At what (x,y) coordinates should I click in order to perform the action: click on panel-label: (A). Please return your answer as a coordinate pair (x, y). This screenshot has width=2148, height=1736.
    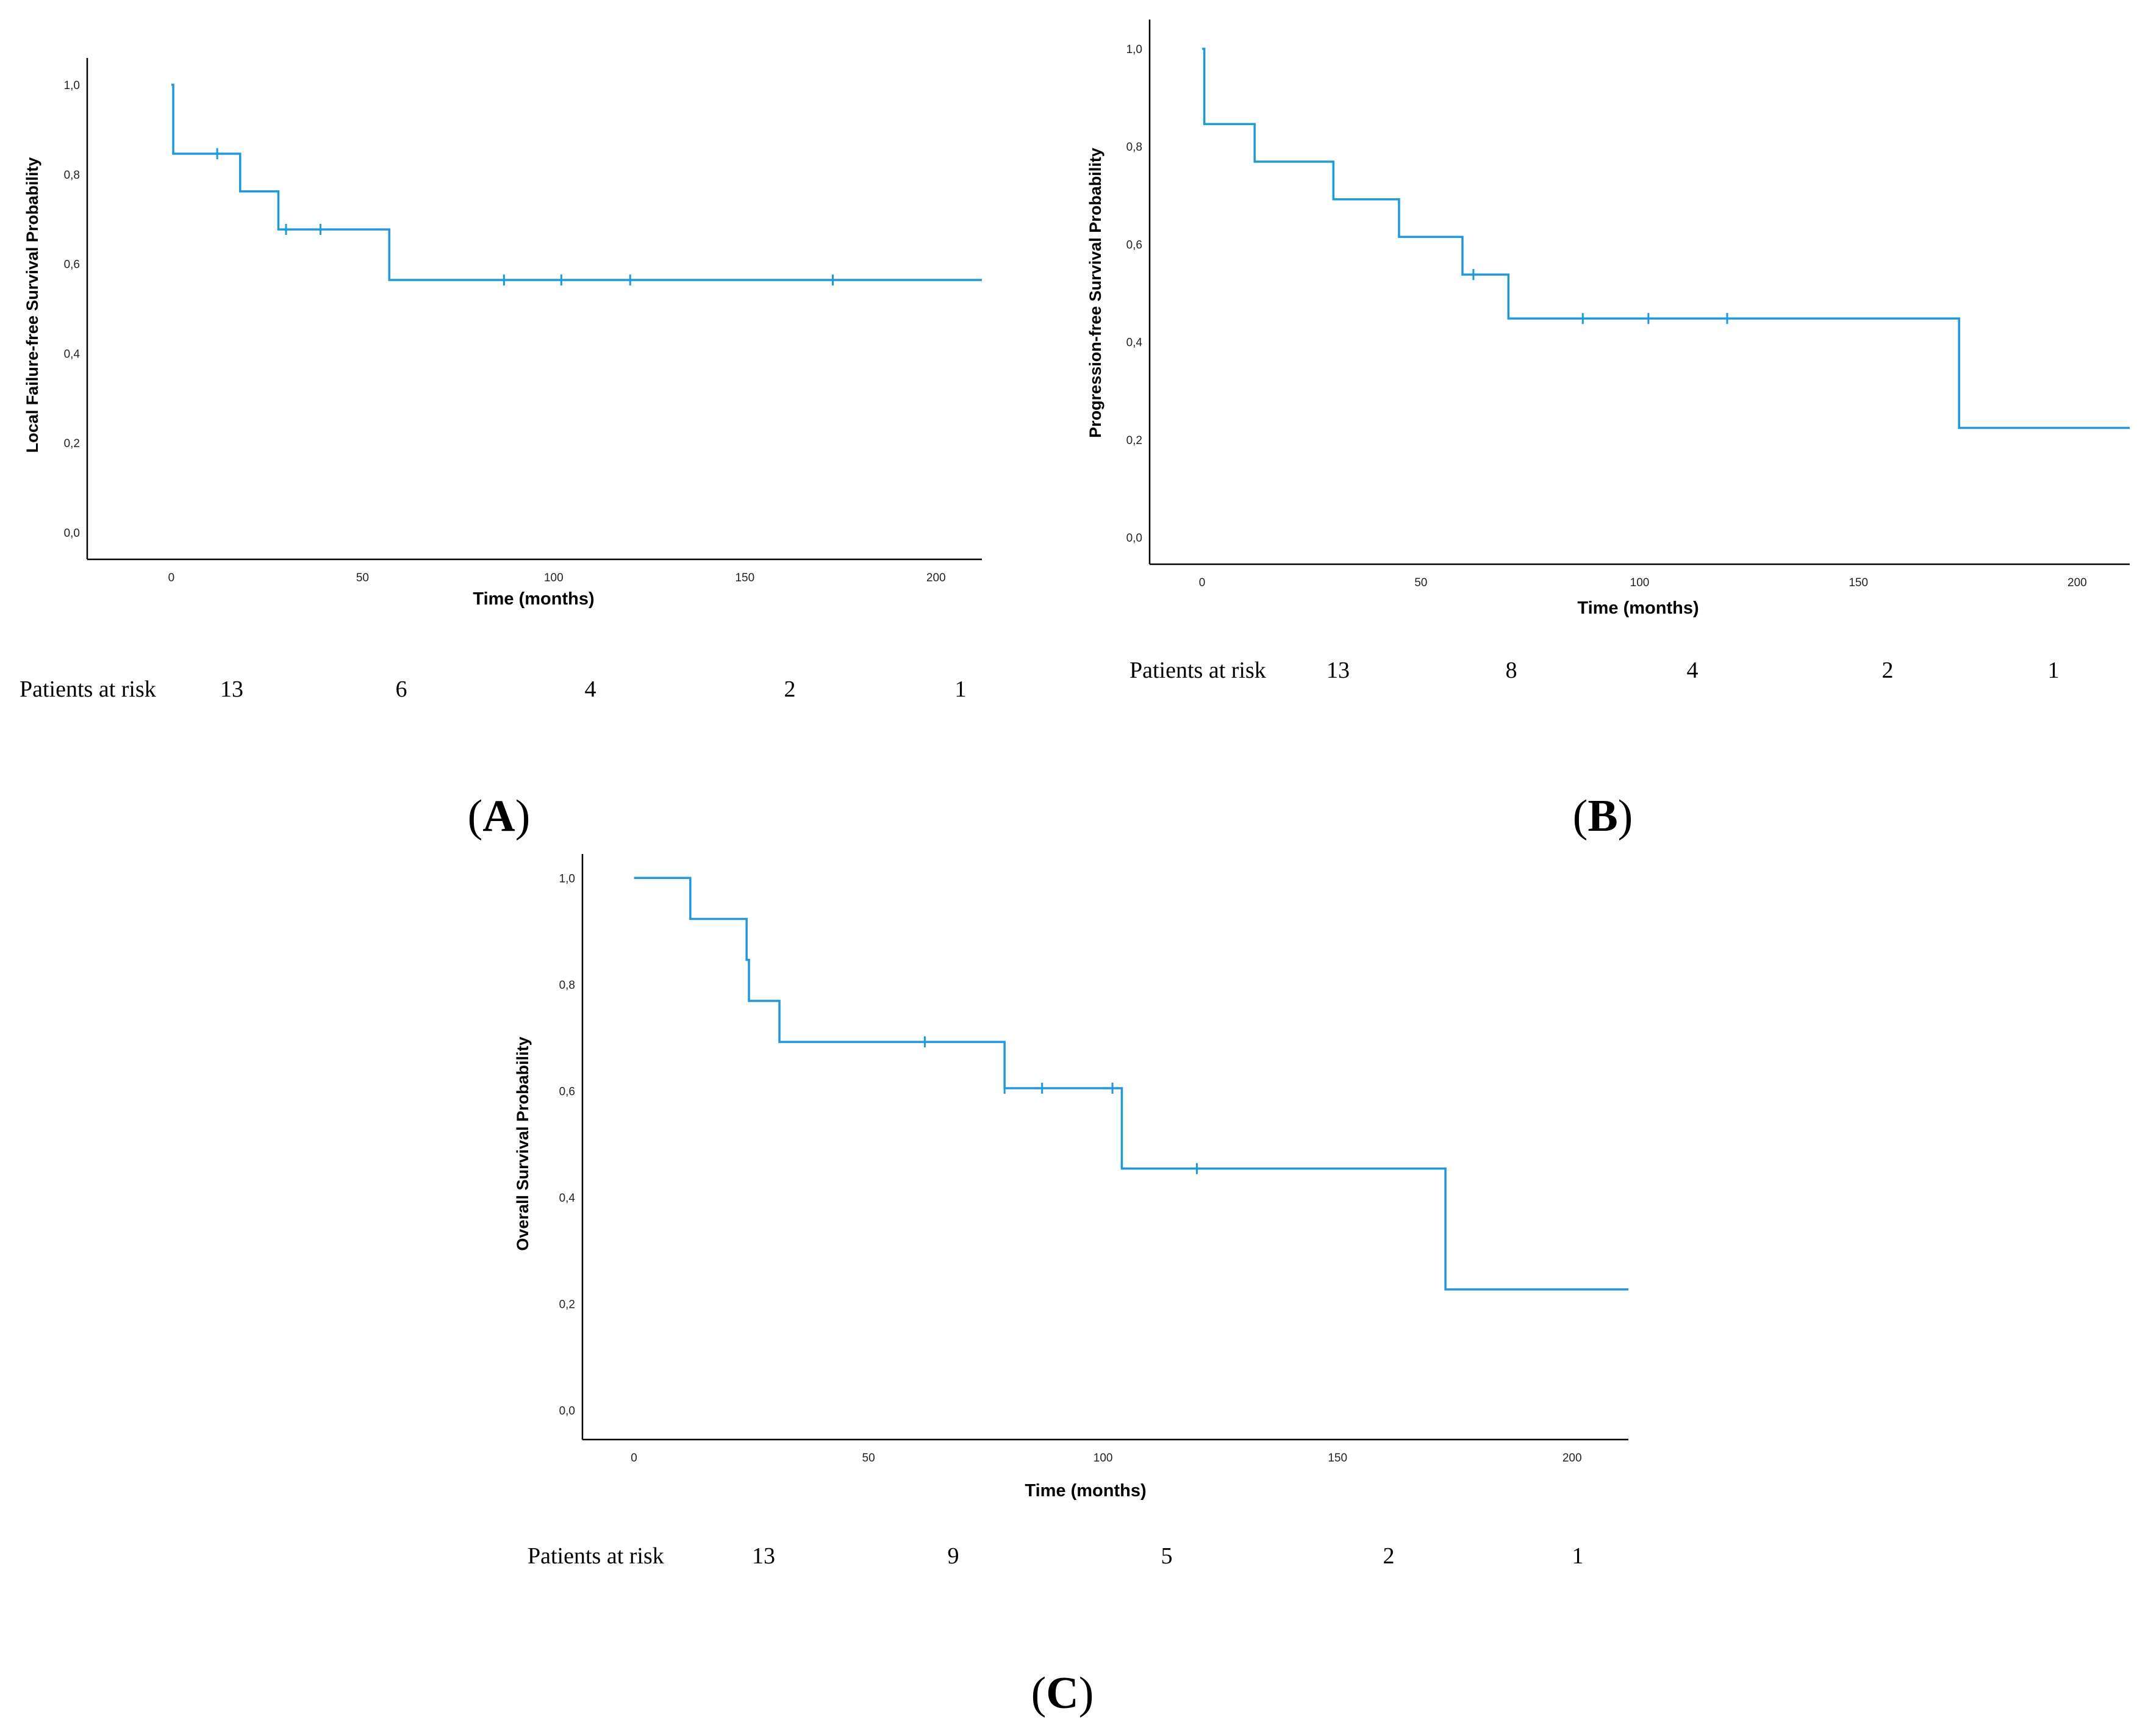
    Looking at the image, I should click on (499, 816).